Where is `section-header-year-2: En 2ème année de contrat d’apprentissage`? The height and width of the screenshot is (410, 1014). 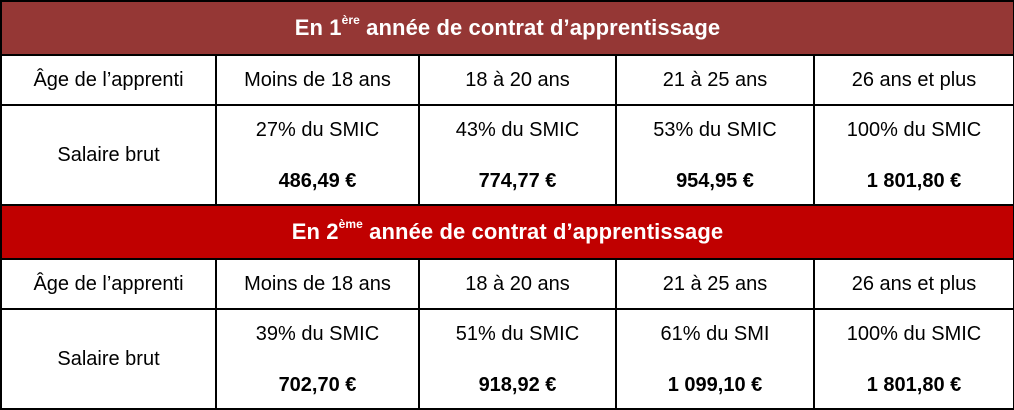 section-header-year-2: En 2ème année de contrat d’apprentissage is located at coordinates (507, 232).